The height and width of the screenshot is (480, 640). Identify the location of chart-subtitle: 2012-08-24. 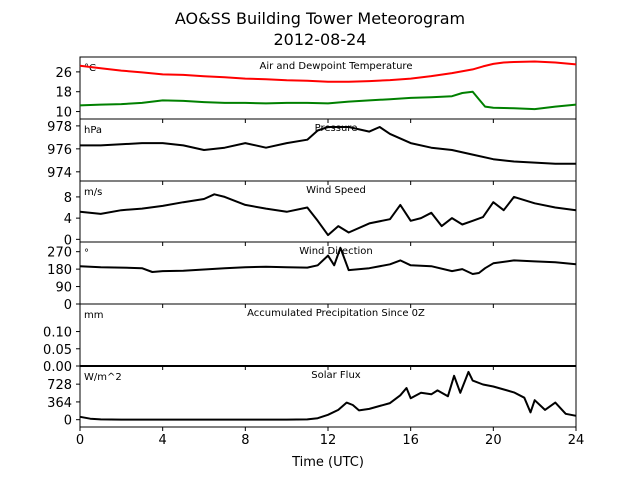
(320, 39).